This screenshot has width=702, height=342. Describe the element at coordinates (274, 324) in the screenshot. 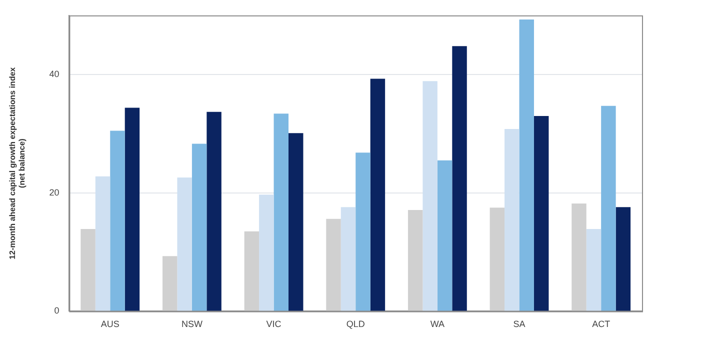

I see `x-tick-label: VIC` at that location.